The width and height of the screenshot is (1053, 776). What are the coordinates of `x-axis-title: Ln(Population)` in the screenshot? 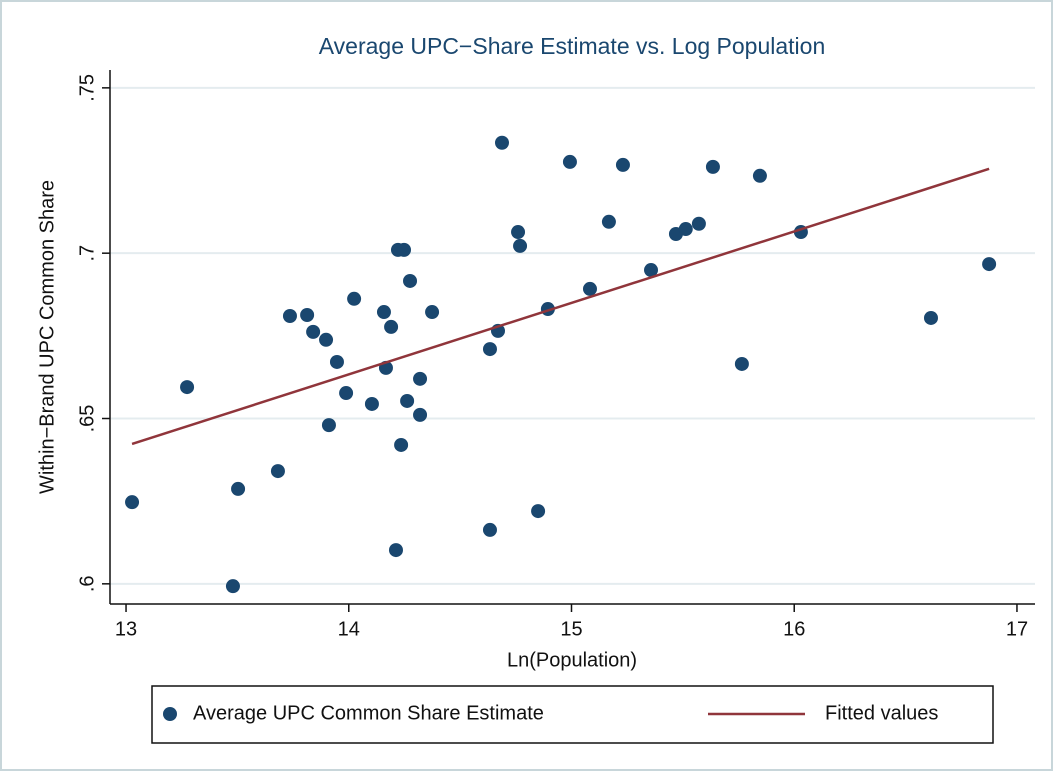 It's located at (572, 660).